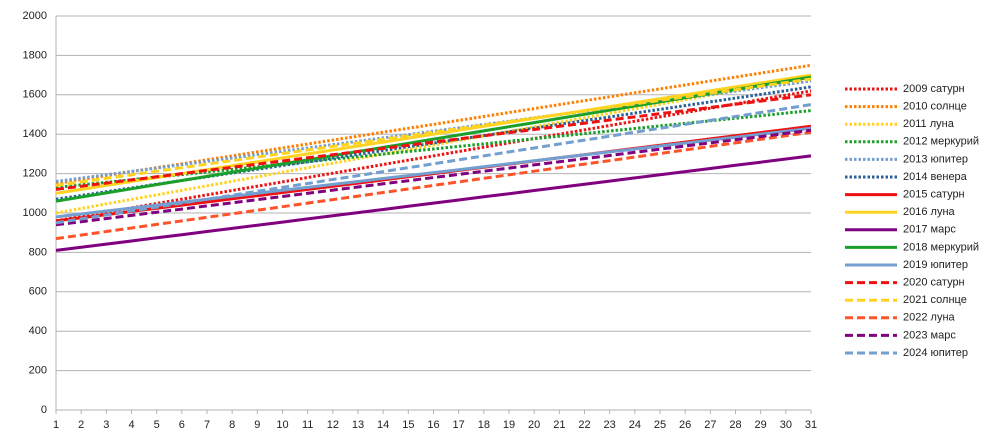  I want to click on x-tick-label: 20, so click(534, 425).